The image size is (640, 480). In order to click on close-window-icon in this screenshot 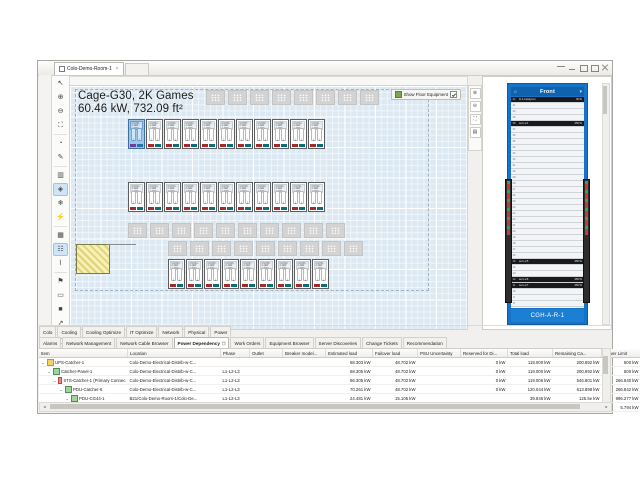, I will do `click(605, 67)`.